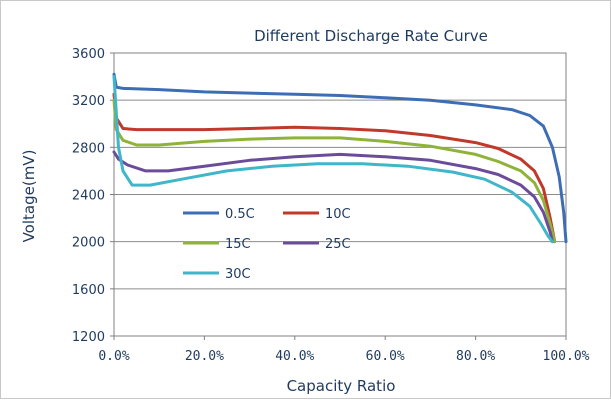 Image resolution: width=611 pixels, height=400 pixels. What do you see at coordinates (29, 196) in the screenshot?
I see `y-axis-title: Voltage(mV)` at bounding box center [29, 196].